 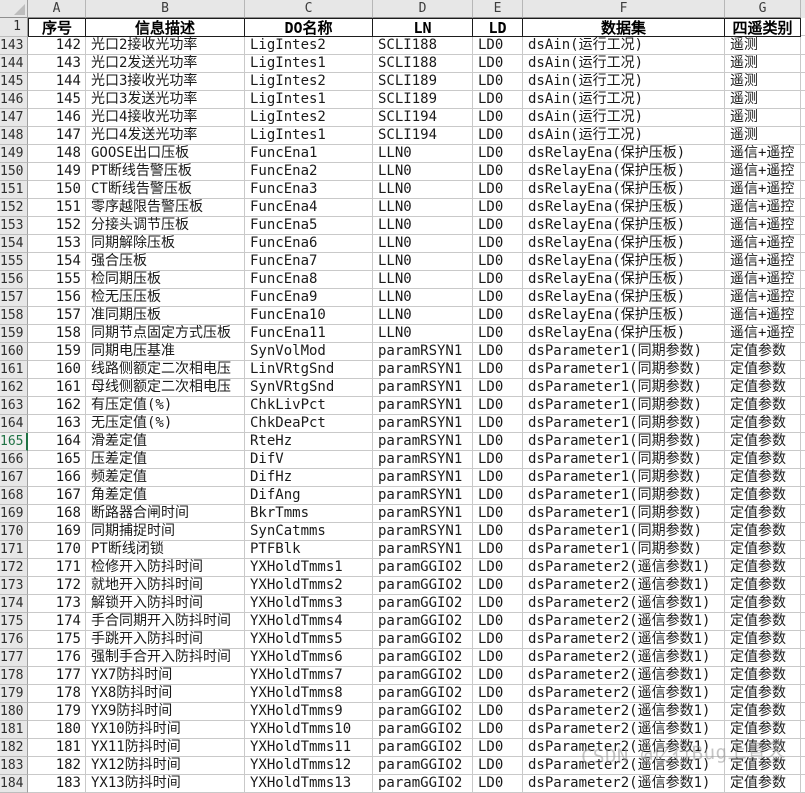 What do you see at coordinates (57, 334) in the screenshot?
I see `cell: 158` at bounding box center [57, 334].